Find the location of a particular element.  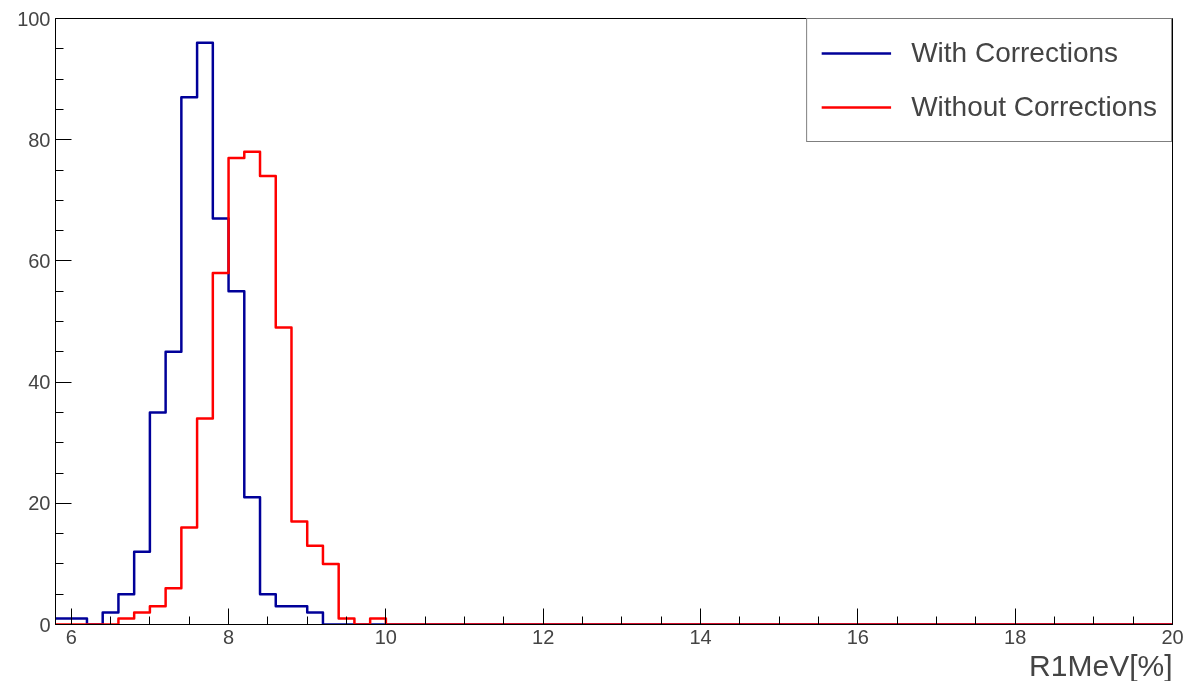

y-tick-label: 0 is located at coordinates (45, 624).